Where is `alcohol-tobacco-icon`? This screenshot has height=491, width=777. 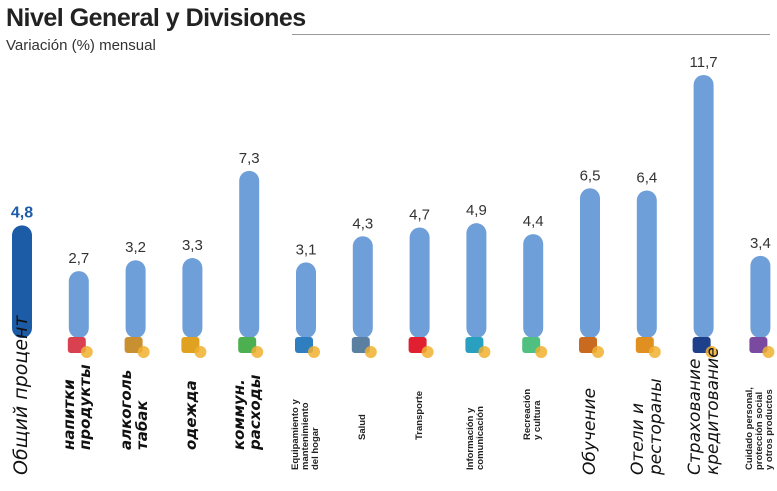
alcohol-tobacco-icon is located at coordinates (137, 347).